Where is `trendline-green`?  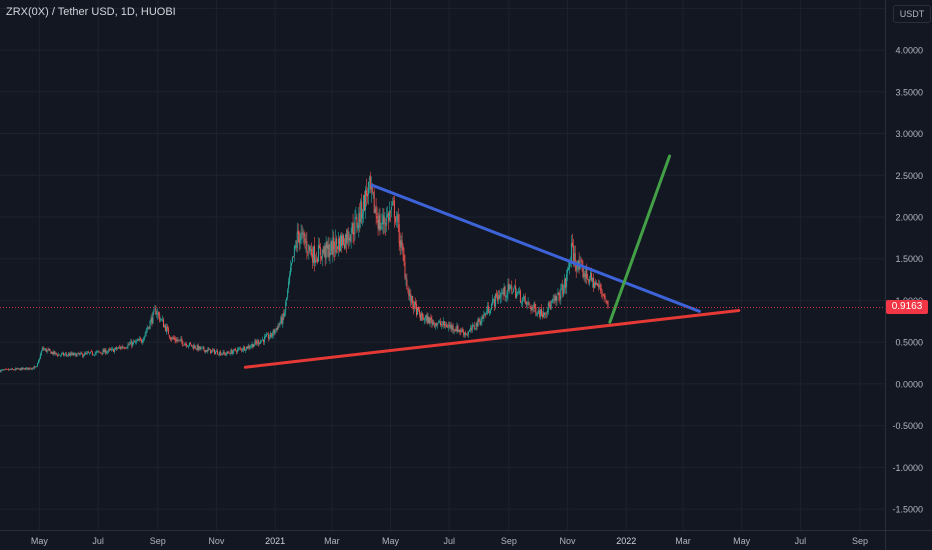 trendline-green is located at coordinates (640, 239).